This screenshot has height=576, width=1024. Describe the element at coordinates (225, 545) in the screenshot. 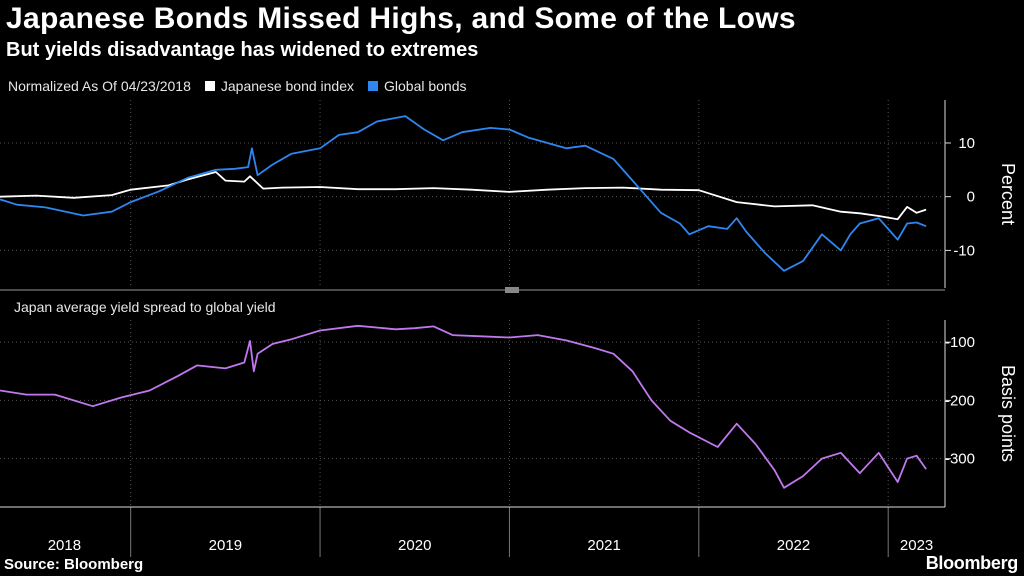

I see `x-year-label-2019: 2019` at that location.